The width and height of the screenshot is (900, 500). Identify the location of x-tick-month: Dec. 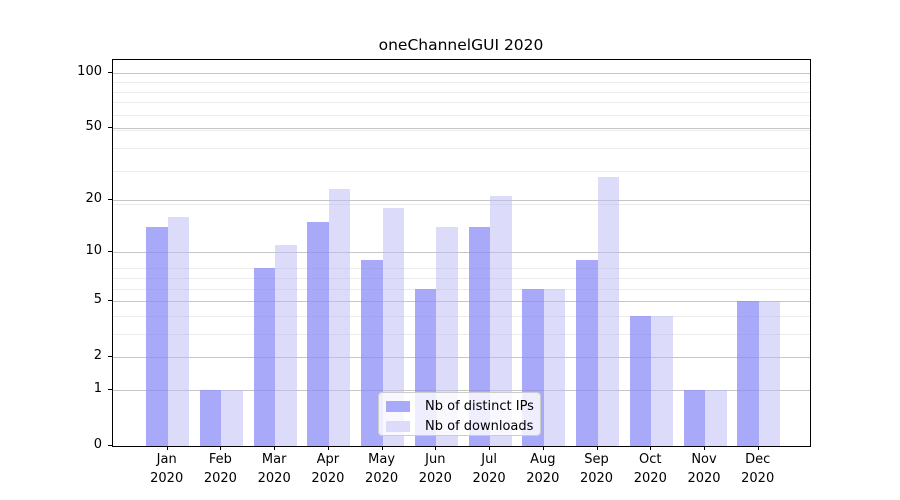
(758, 459).